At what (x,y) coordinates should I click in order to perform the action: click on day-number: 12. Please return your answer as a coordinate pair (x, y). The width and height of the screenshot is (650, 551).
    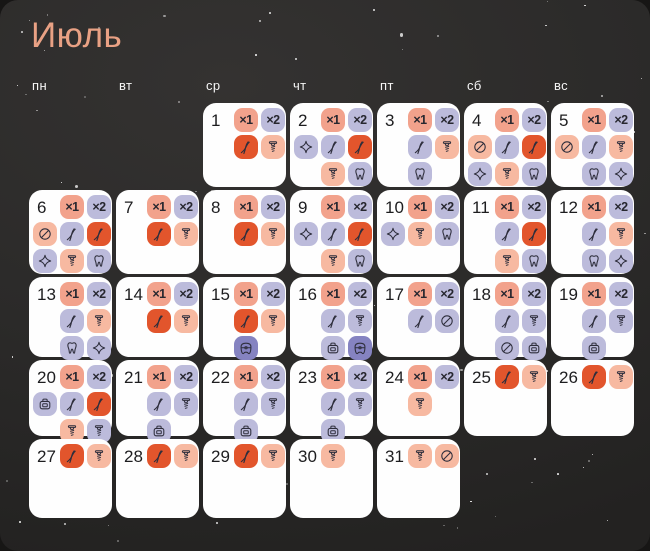
    Looking at the image, I should click on (568, 207).